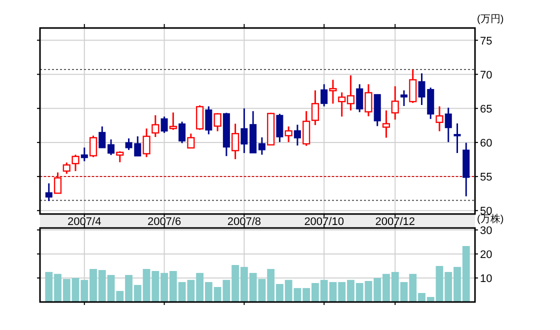  What do you see at coordinates (486, 109) in the screenshot?
I see `y-tick-label: 65` at bounding box center [486, 109].